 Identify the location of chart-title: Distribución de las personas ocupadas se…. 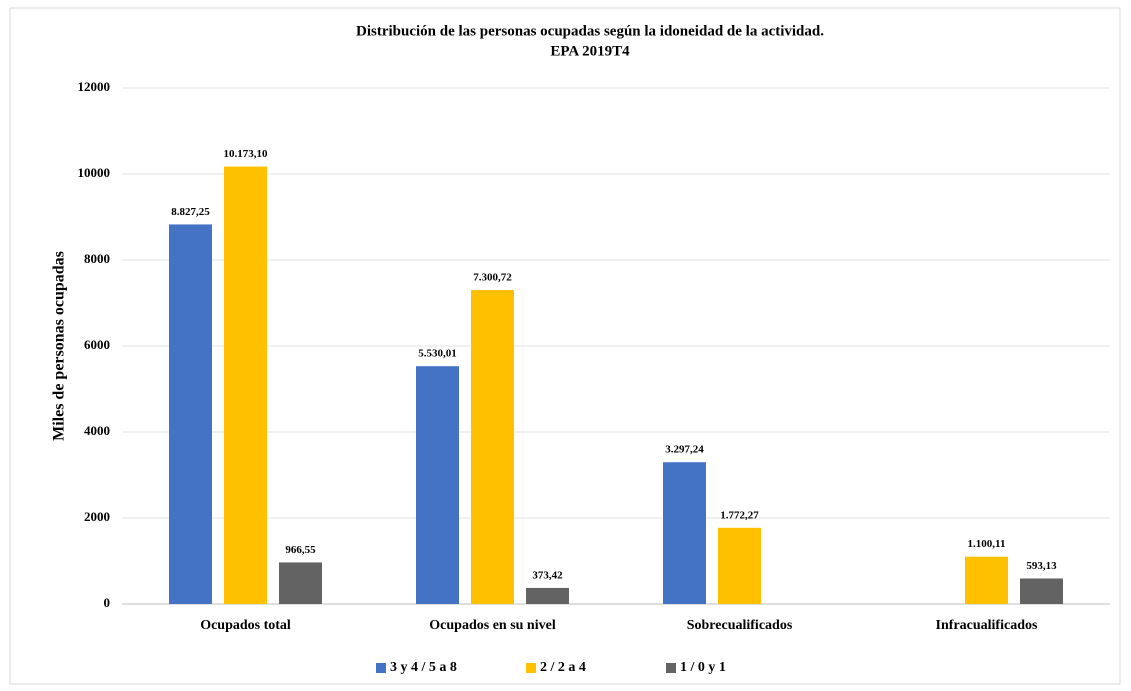
(590, 31).